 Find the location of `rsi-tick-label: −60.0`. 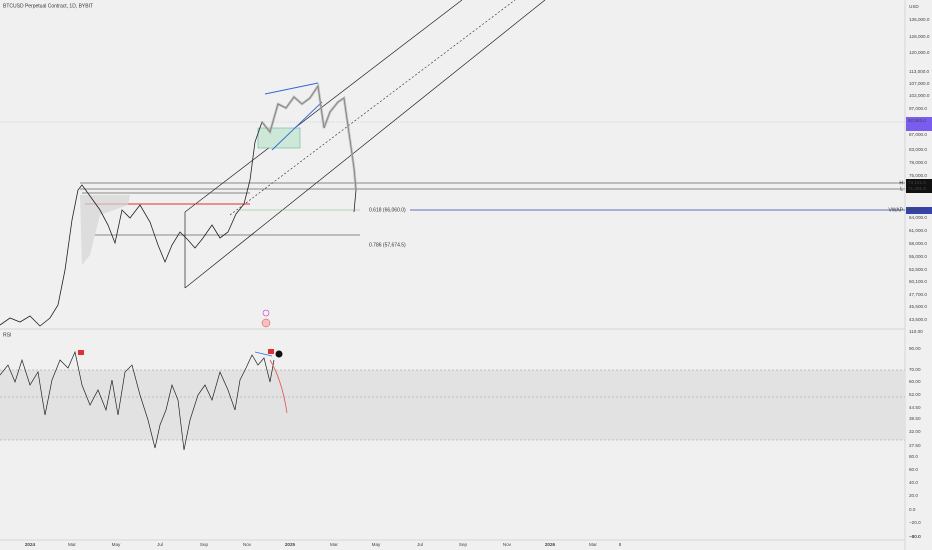

rsi-tick-label: −60.0 is located at coordinates (915, 536).